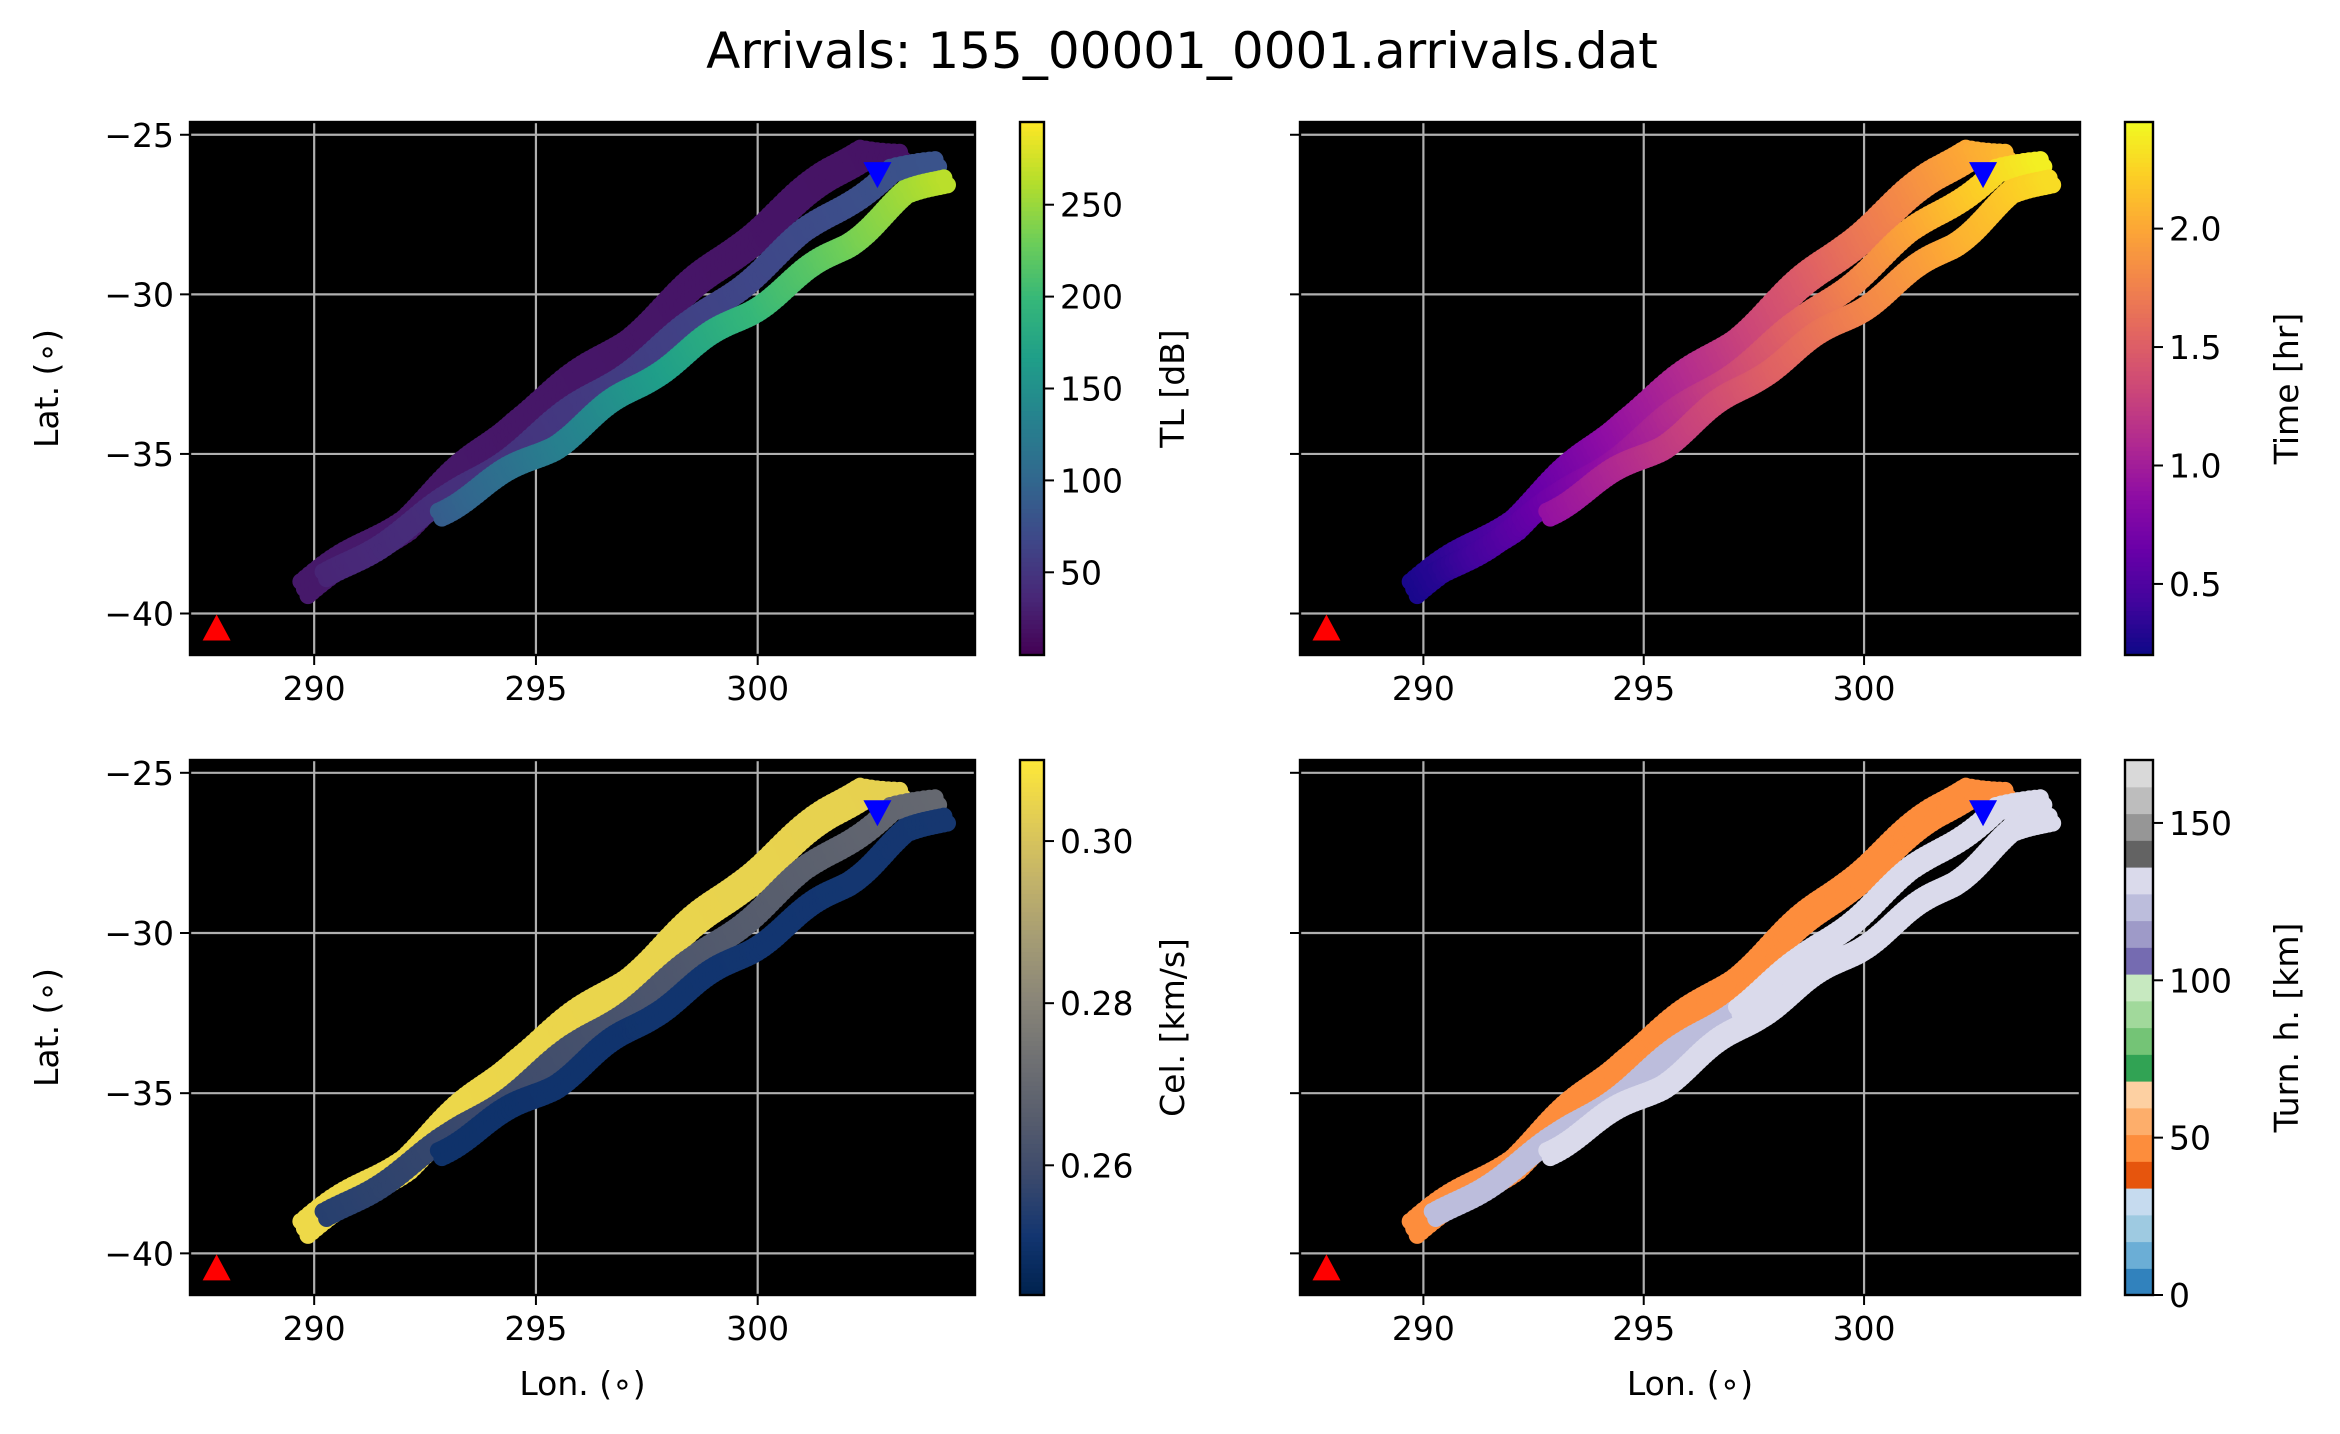  I want to click on y-tick-label: −40, so click(139, 1253).